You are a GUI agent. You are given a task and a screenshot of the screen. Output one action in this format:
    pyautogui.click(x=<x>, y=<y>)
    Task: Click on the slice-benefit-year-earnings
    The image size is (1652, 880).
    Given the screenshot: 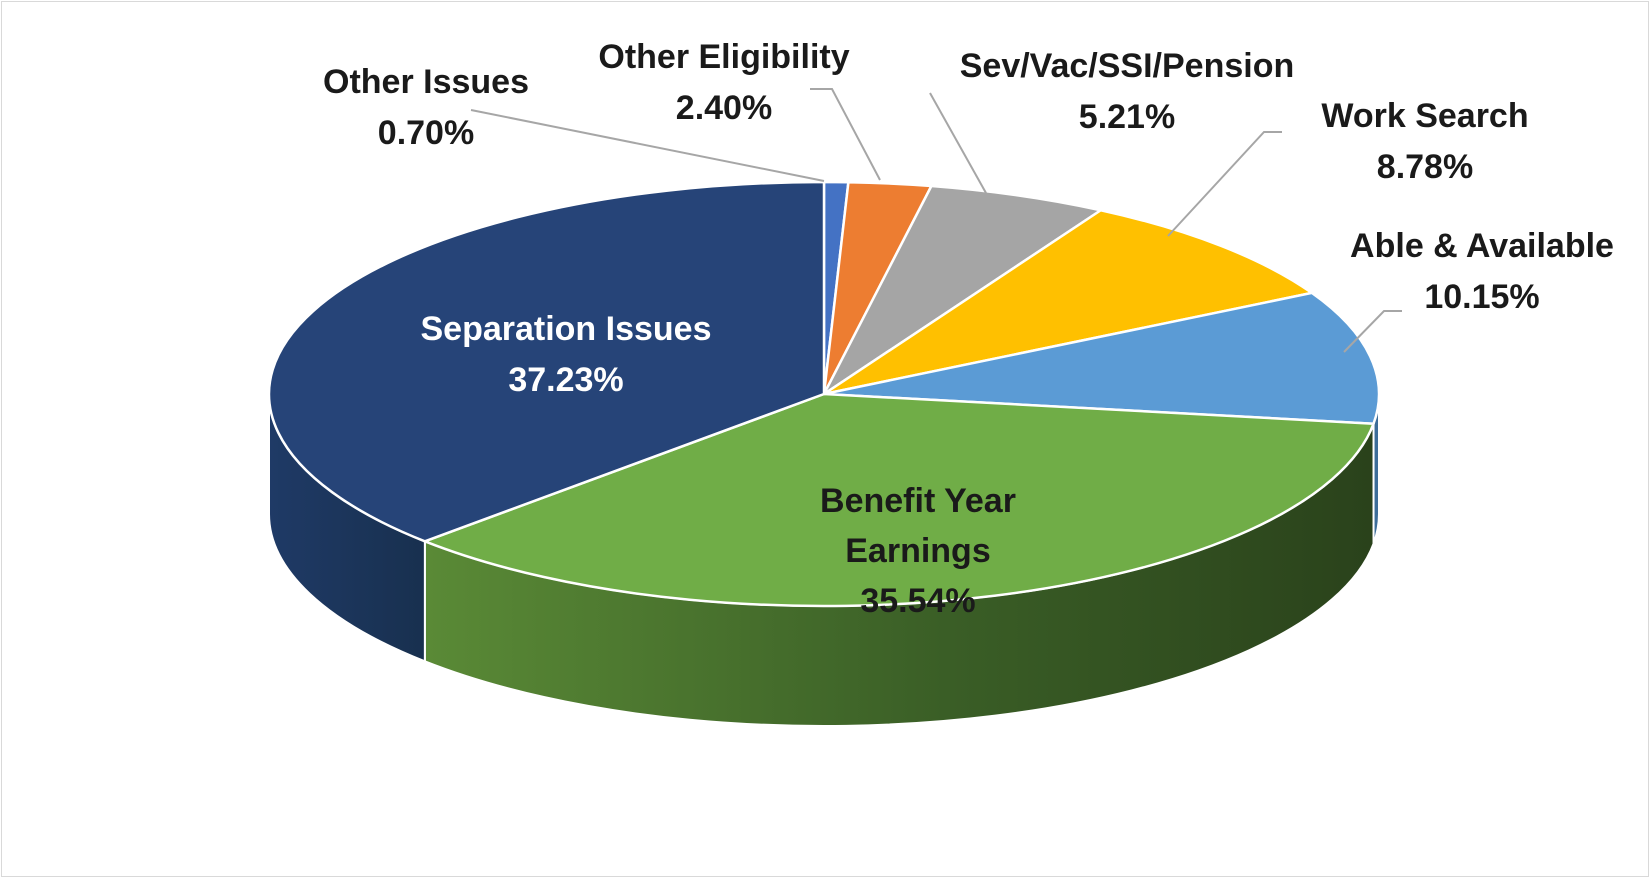 What is the action you would take?
    pyautogui.click(x=899, y=500)
    